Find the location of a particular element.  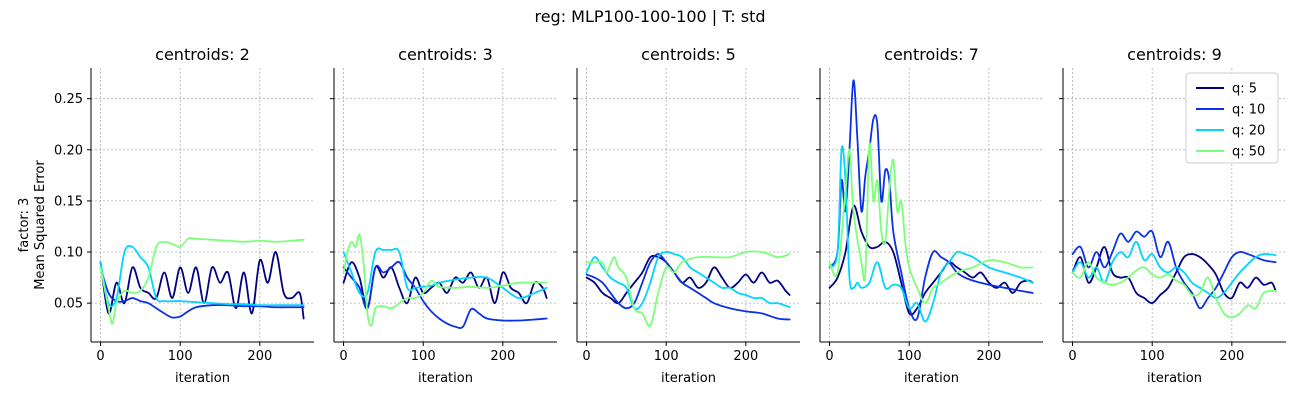

panel-3: 0 100 200 iteration centroids: 5 is located at coordinates (686, 215).